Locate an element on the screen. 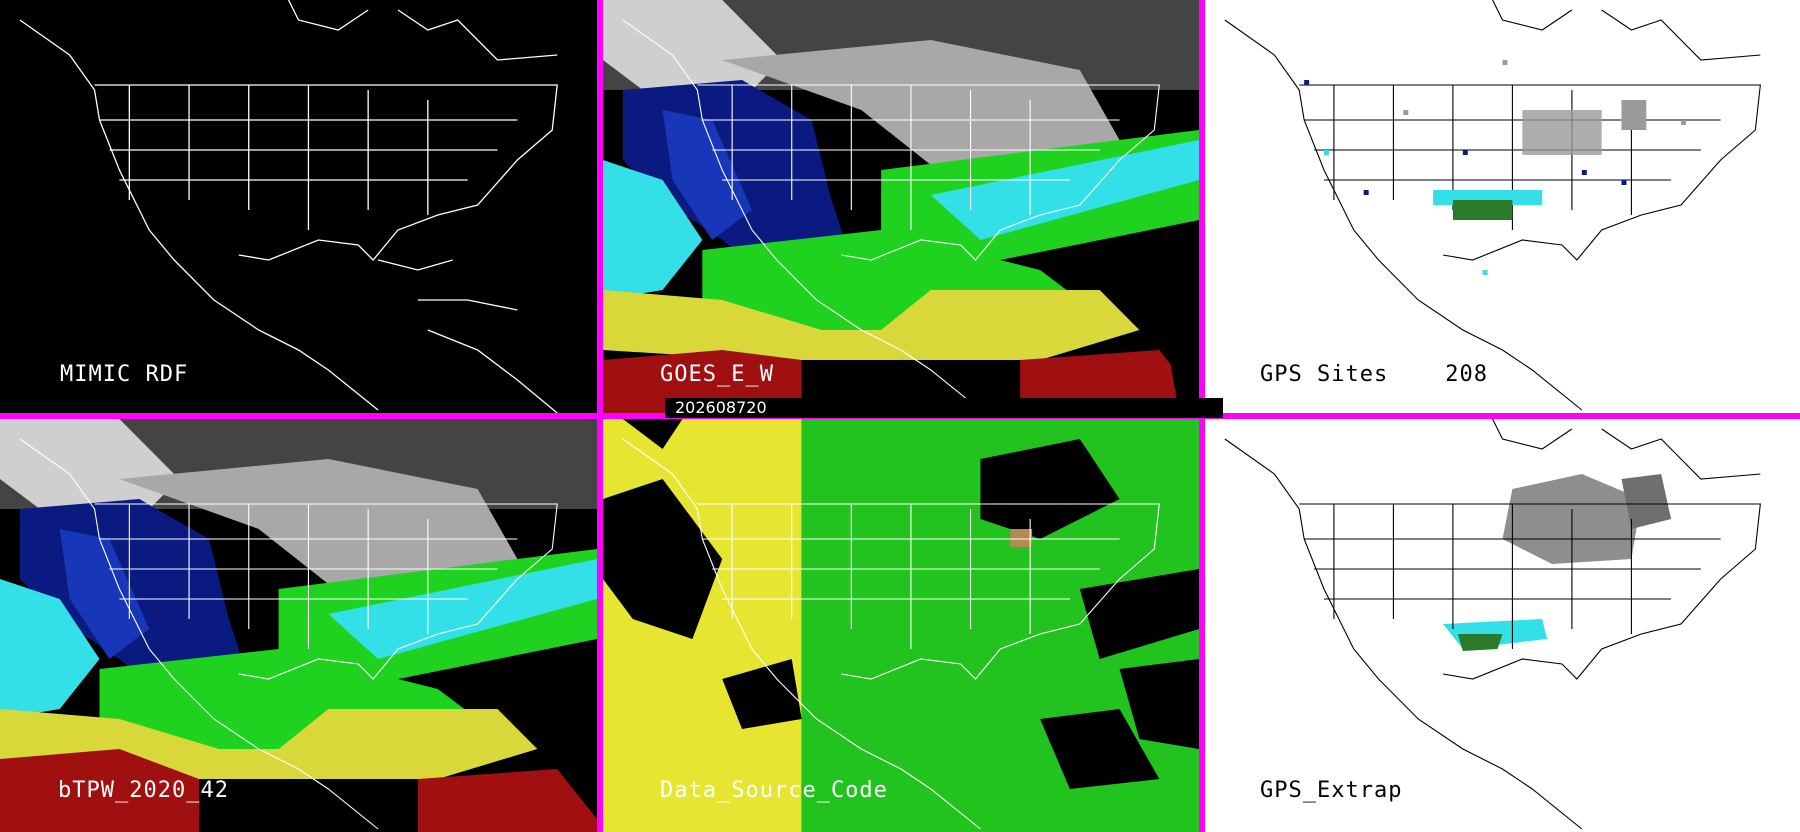 This screenshot has height=832, width=1800. panel-label: GPS Sites 208 is located at coordinates (1374, 374).